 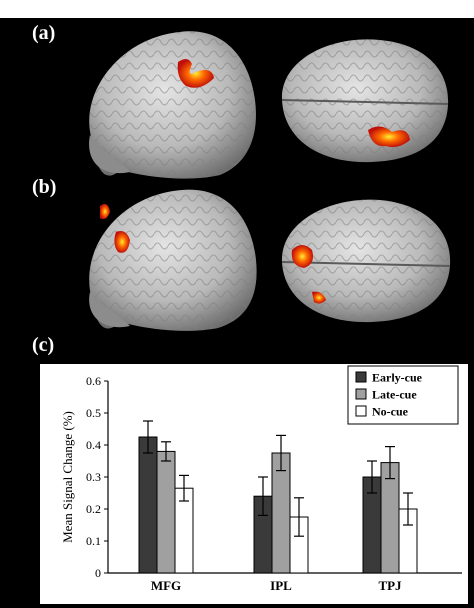 What do you see at coordinates (109, 154) in the screenshot?
I see `cerebellum-a` at bounding box center [109, 154].